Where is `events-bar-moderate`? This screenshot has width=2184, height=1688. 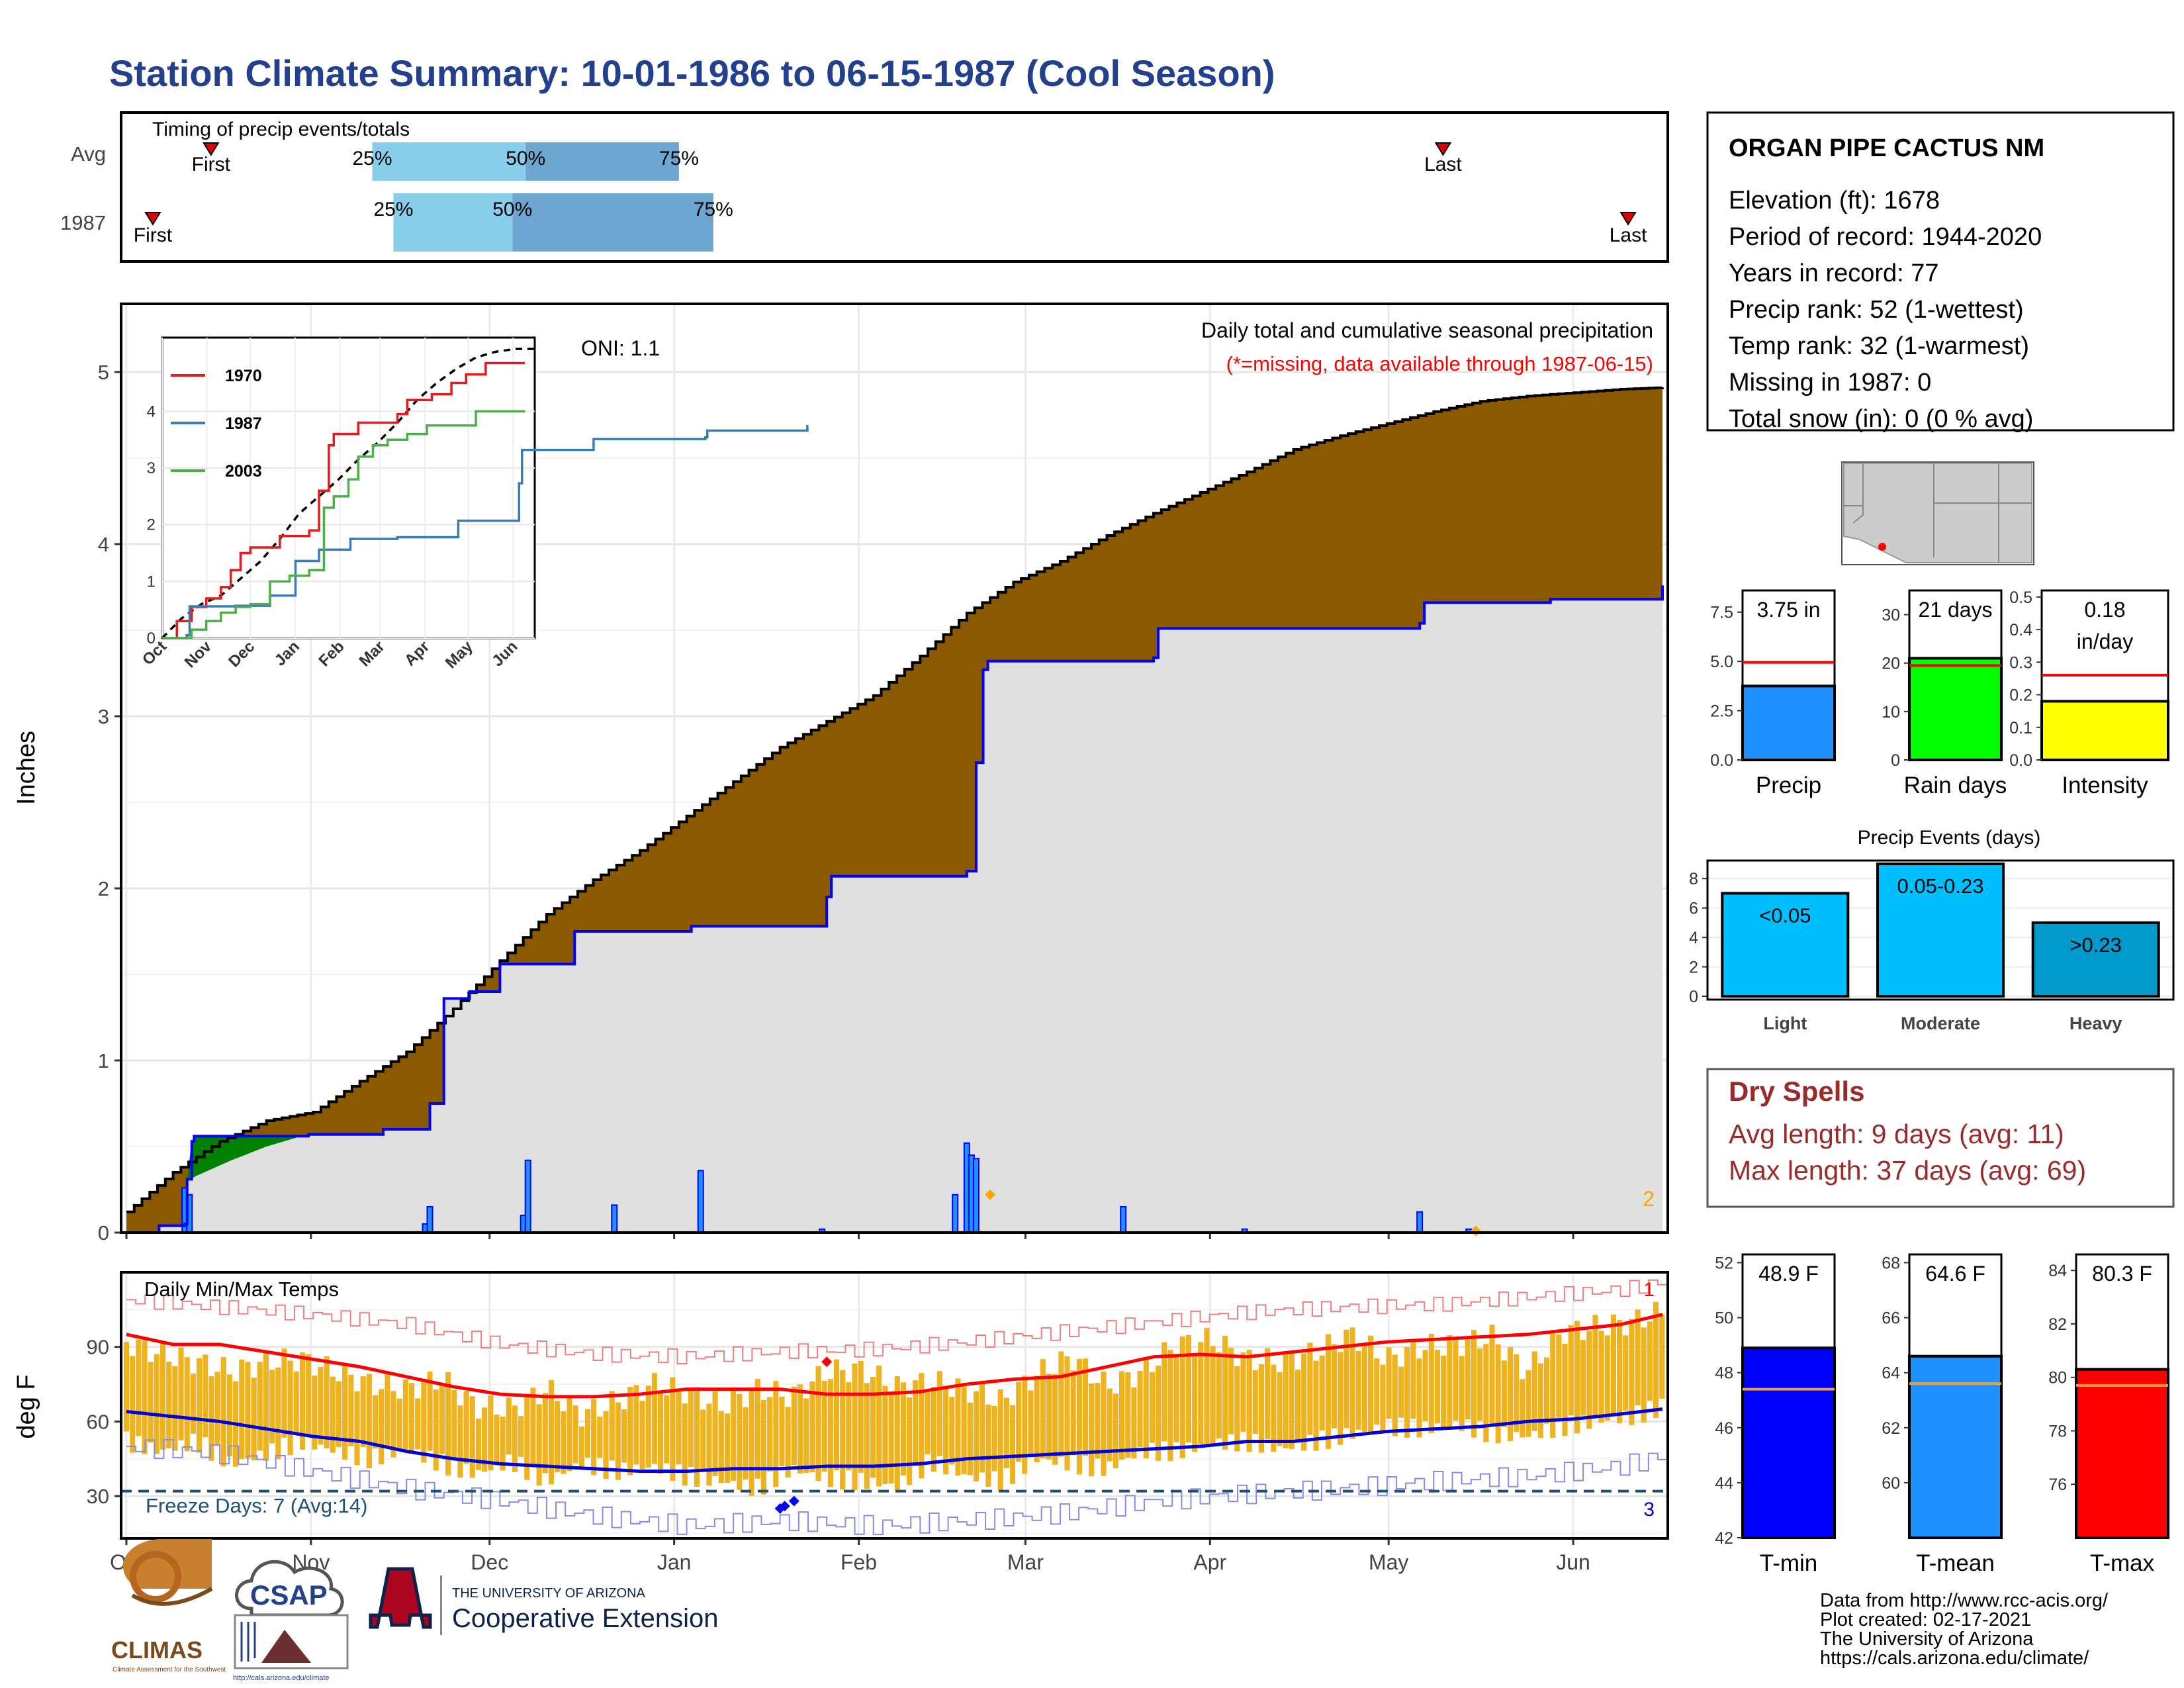 events-bar-moderate is located at coordinates (1940, 930).